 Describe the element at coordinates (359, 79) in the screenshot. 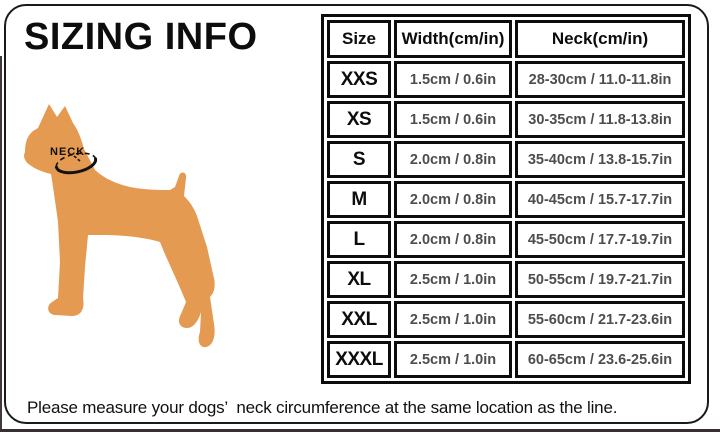

I see `size-cell: XXS` at that location.